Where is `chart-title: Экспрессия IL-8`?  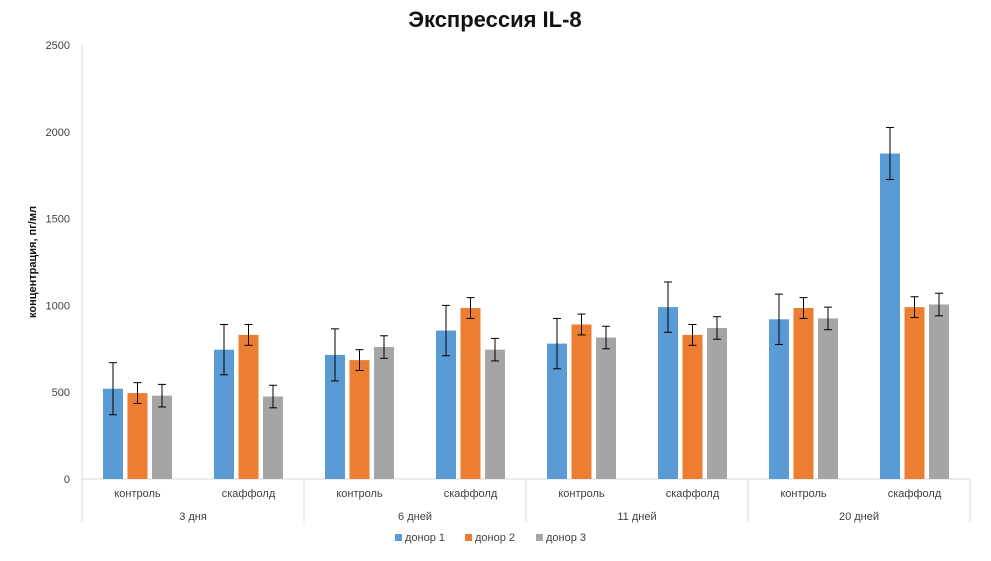
chart-title: Экспрессия IL-8 is located at coordinates (494, 19).